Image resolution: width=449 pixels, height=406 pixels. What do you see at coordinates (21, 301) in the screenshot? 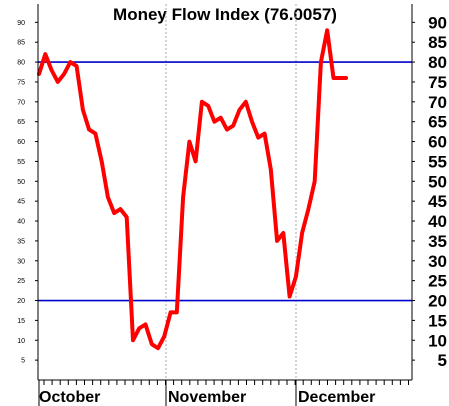
I see `left-y-tick-label: 20` at bounding box center [21, 301].